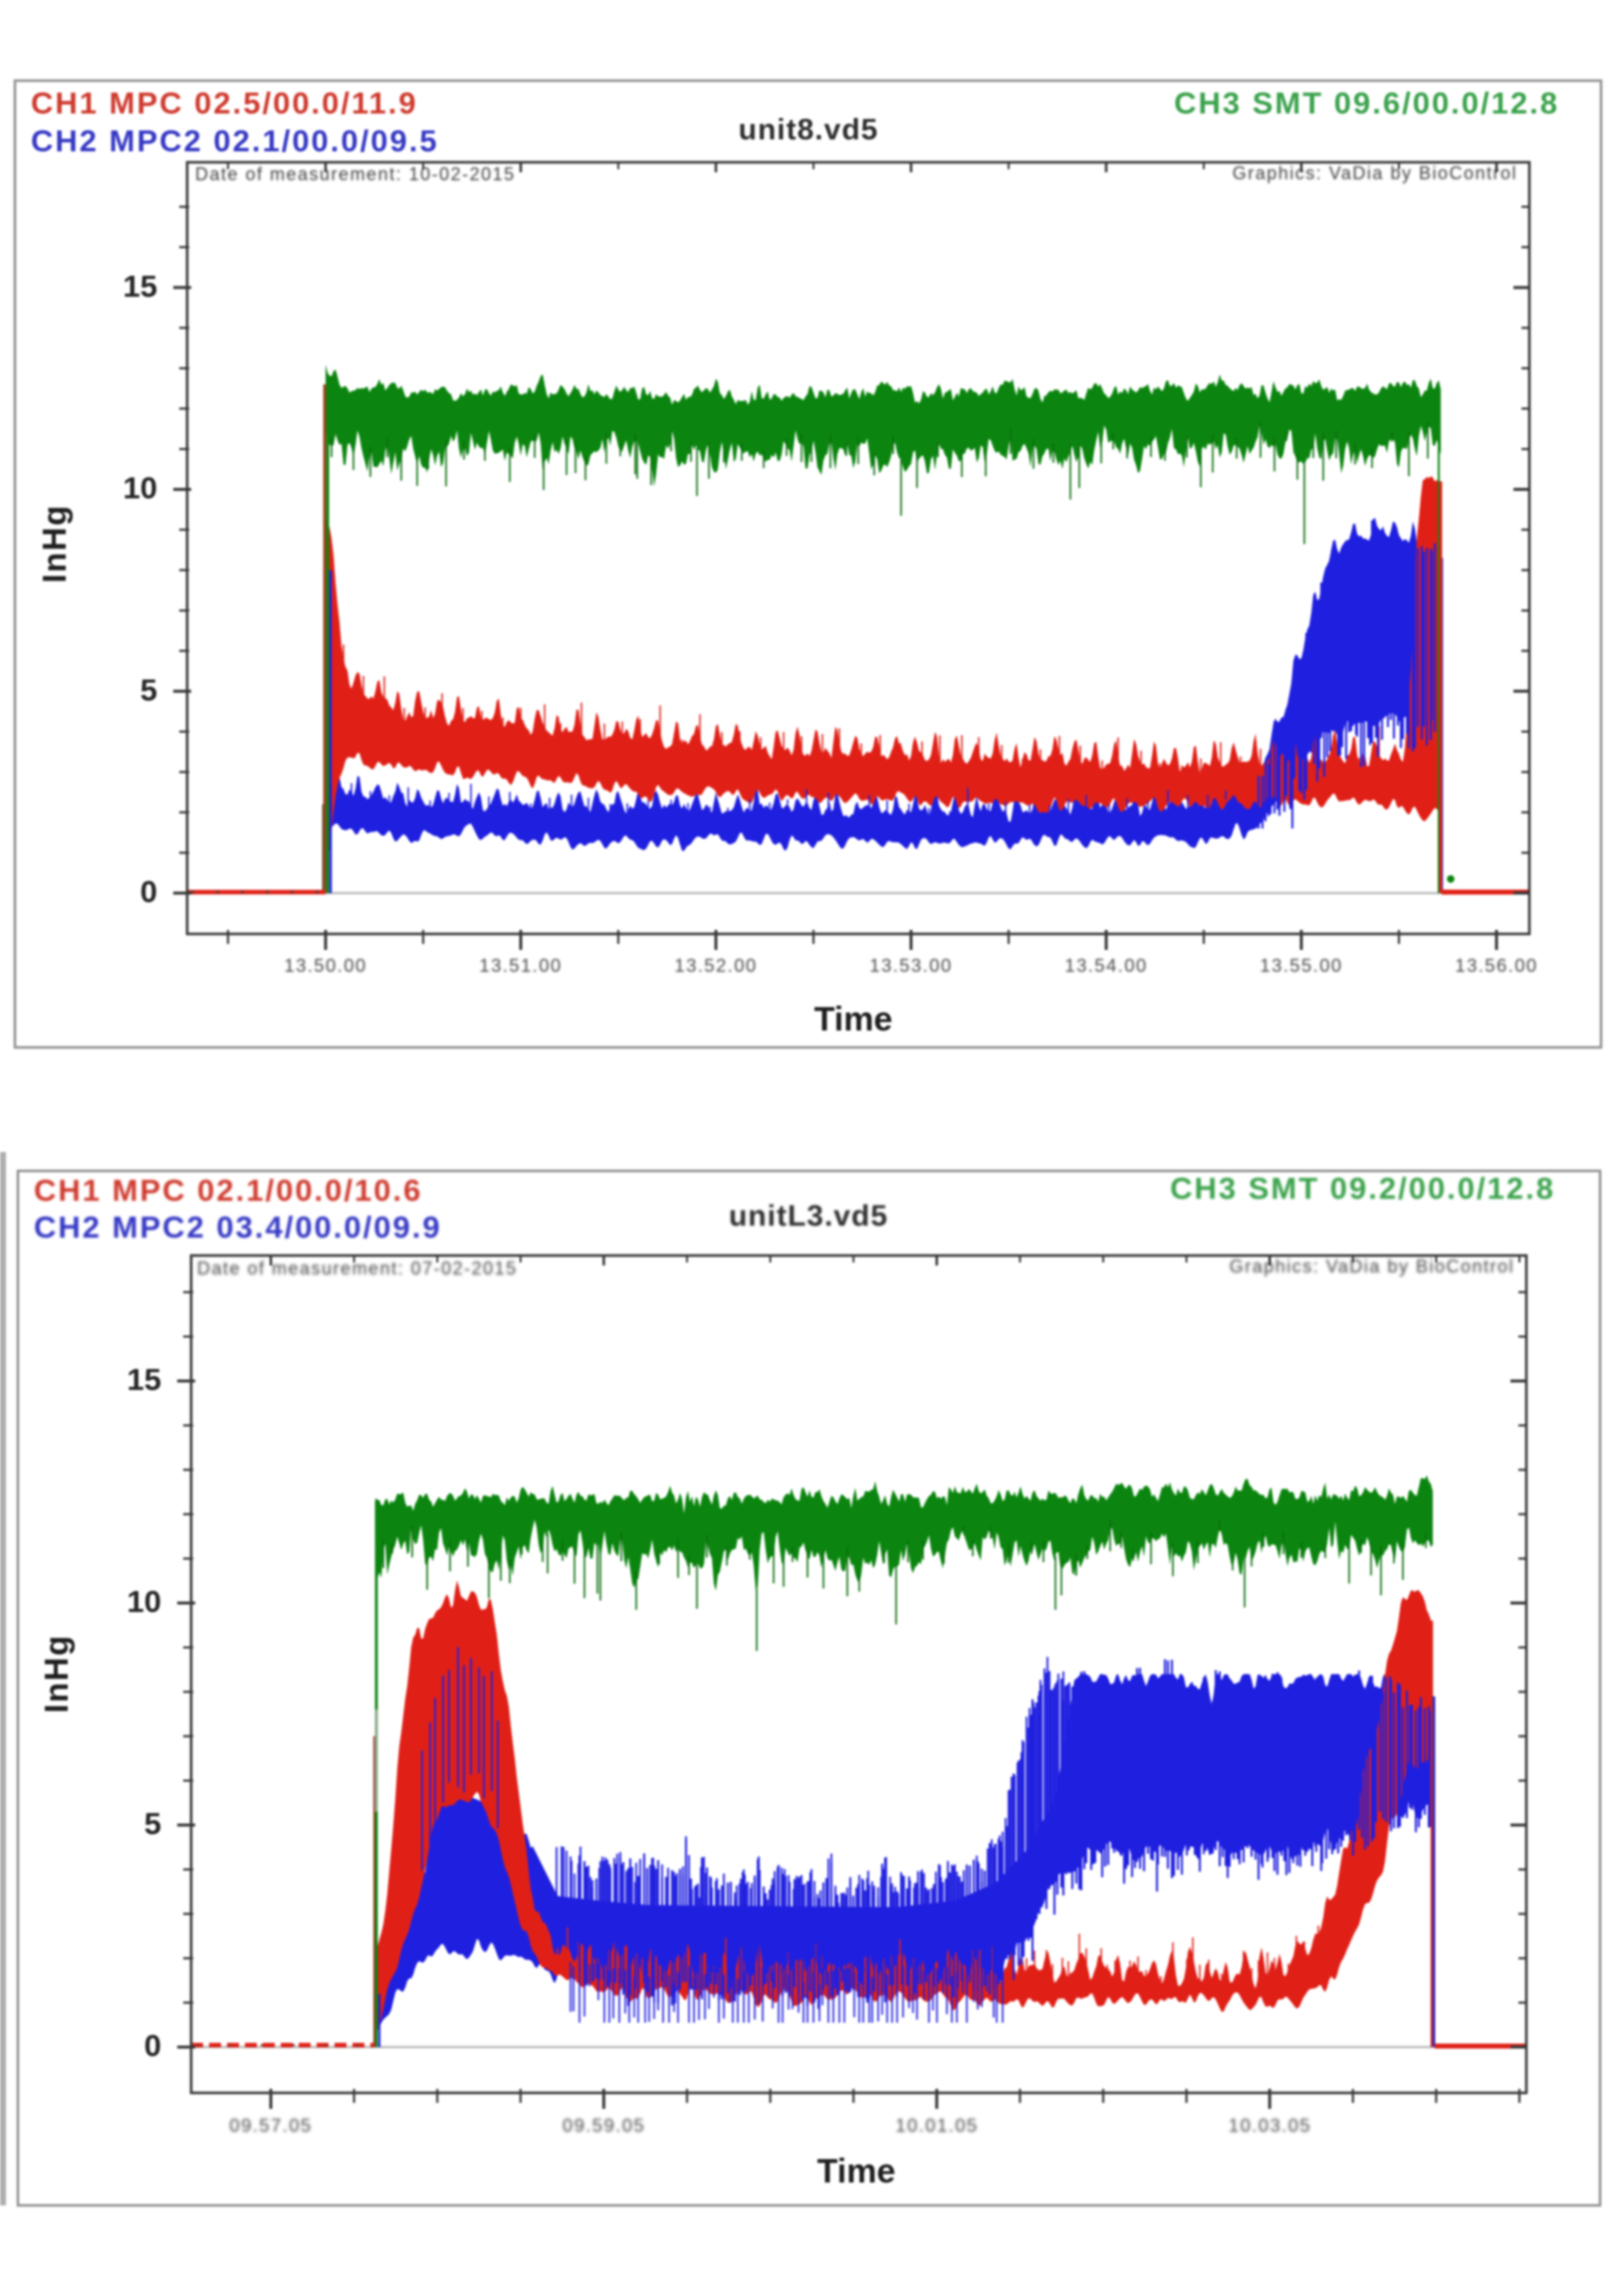 This screenshot has width=1613, height=2296. I want to click on svg-text: CH2 MPC2 03.4/00.0/09.9, so click(238, 1227).